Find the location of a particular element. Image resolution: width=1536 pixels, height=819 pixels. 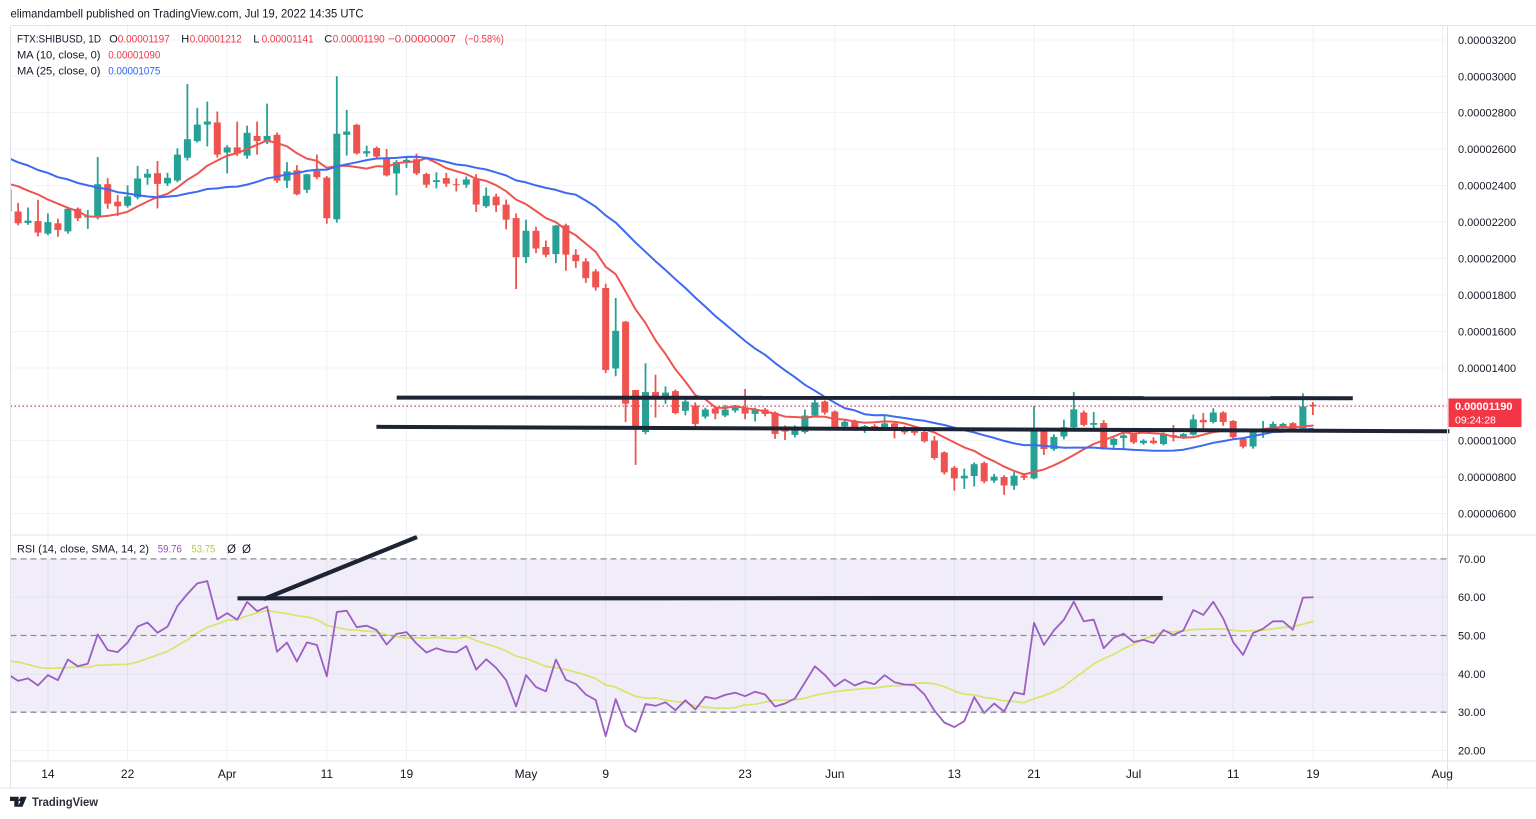

svg-text: May is located at coordinates (526, 774).